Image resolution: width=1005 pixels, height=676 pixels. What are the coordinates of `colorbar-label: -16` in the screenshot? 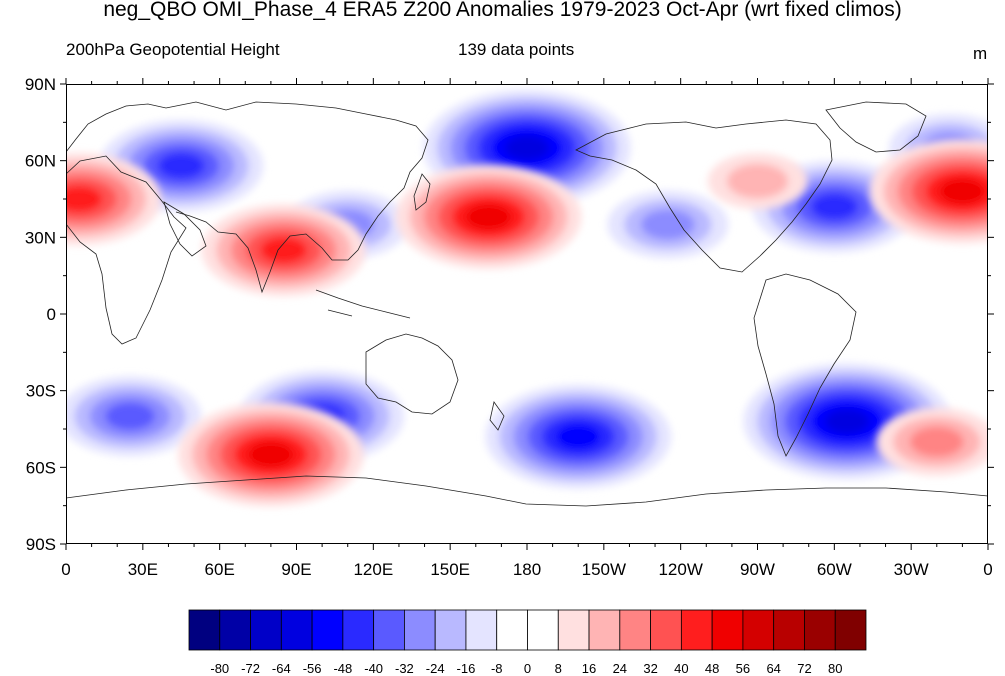 It's located at (466, 668).